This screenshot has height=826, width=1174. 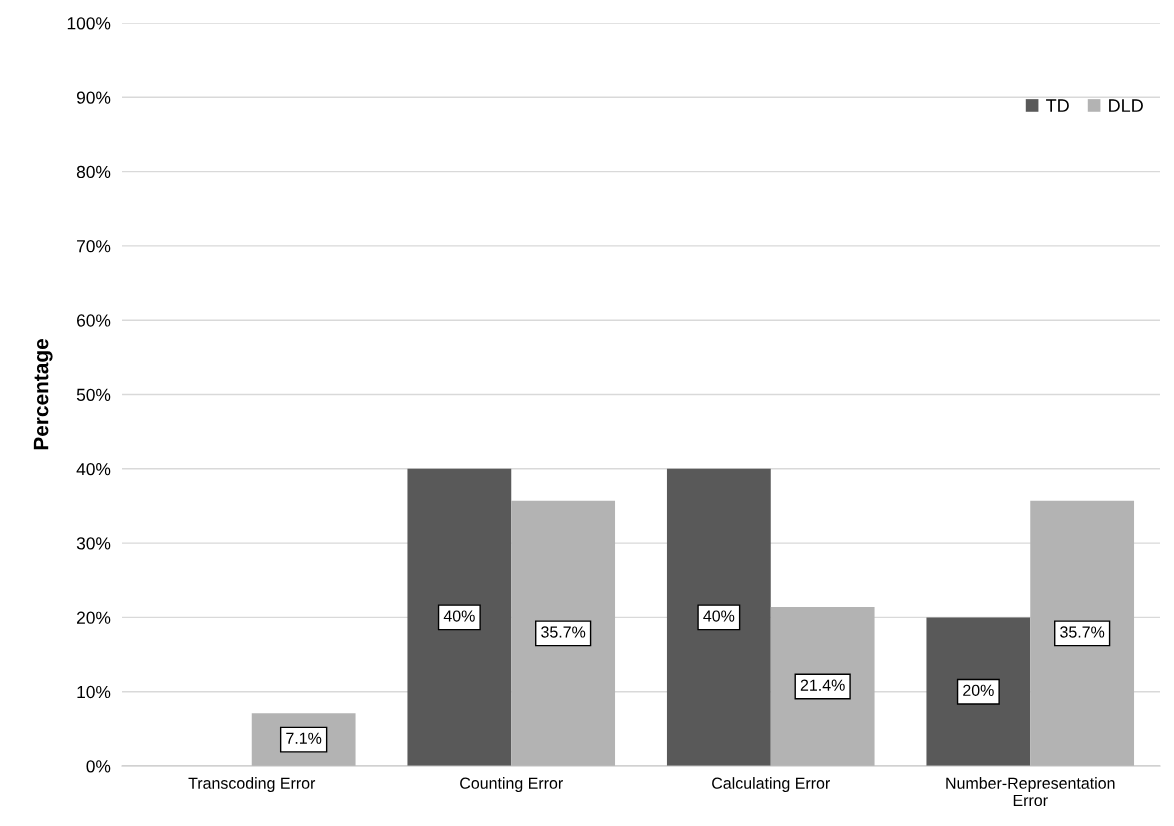 I want to click on y-tick-label: 100%, so click(x=89, y=23).